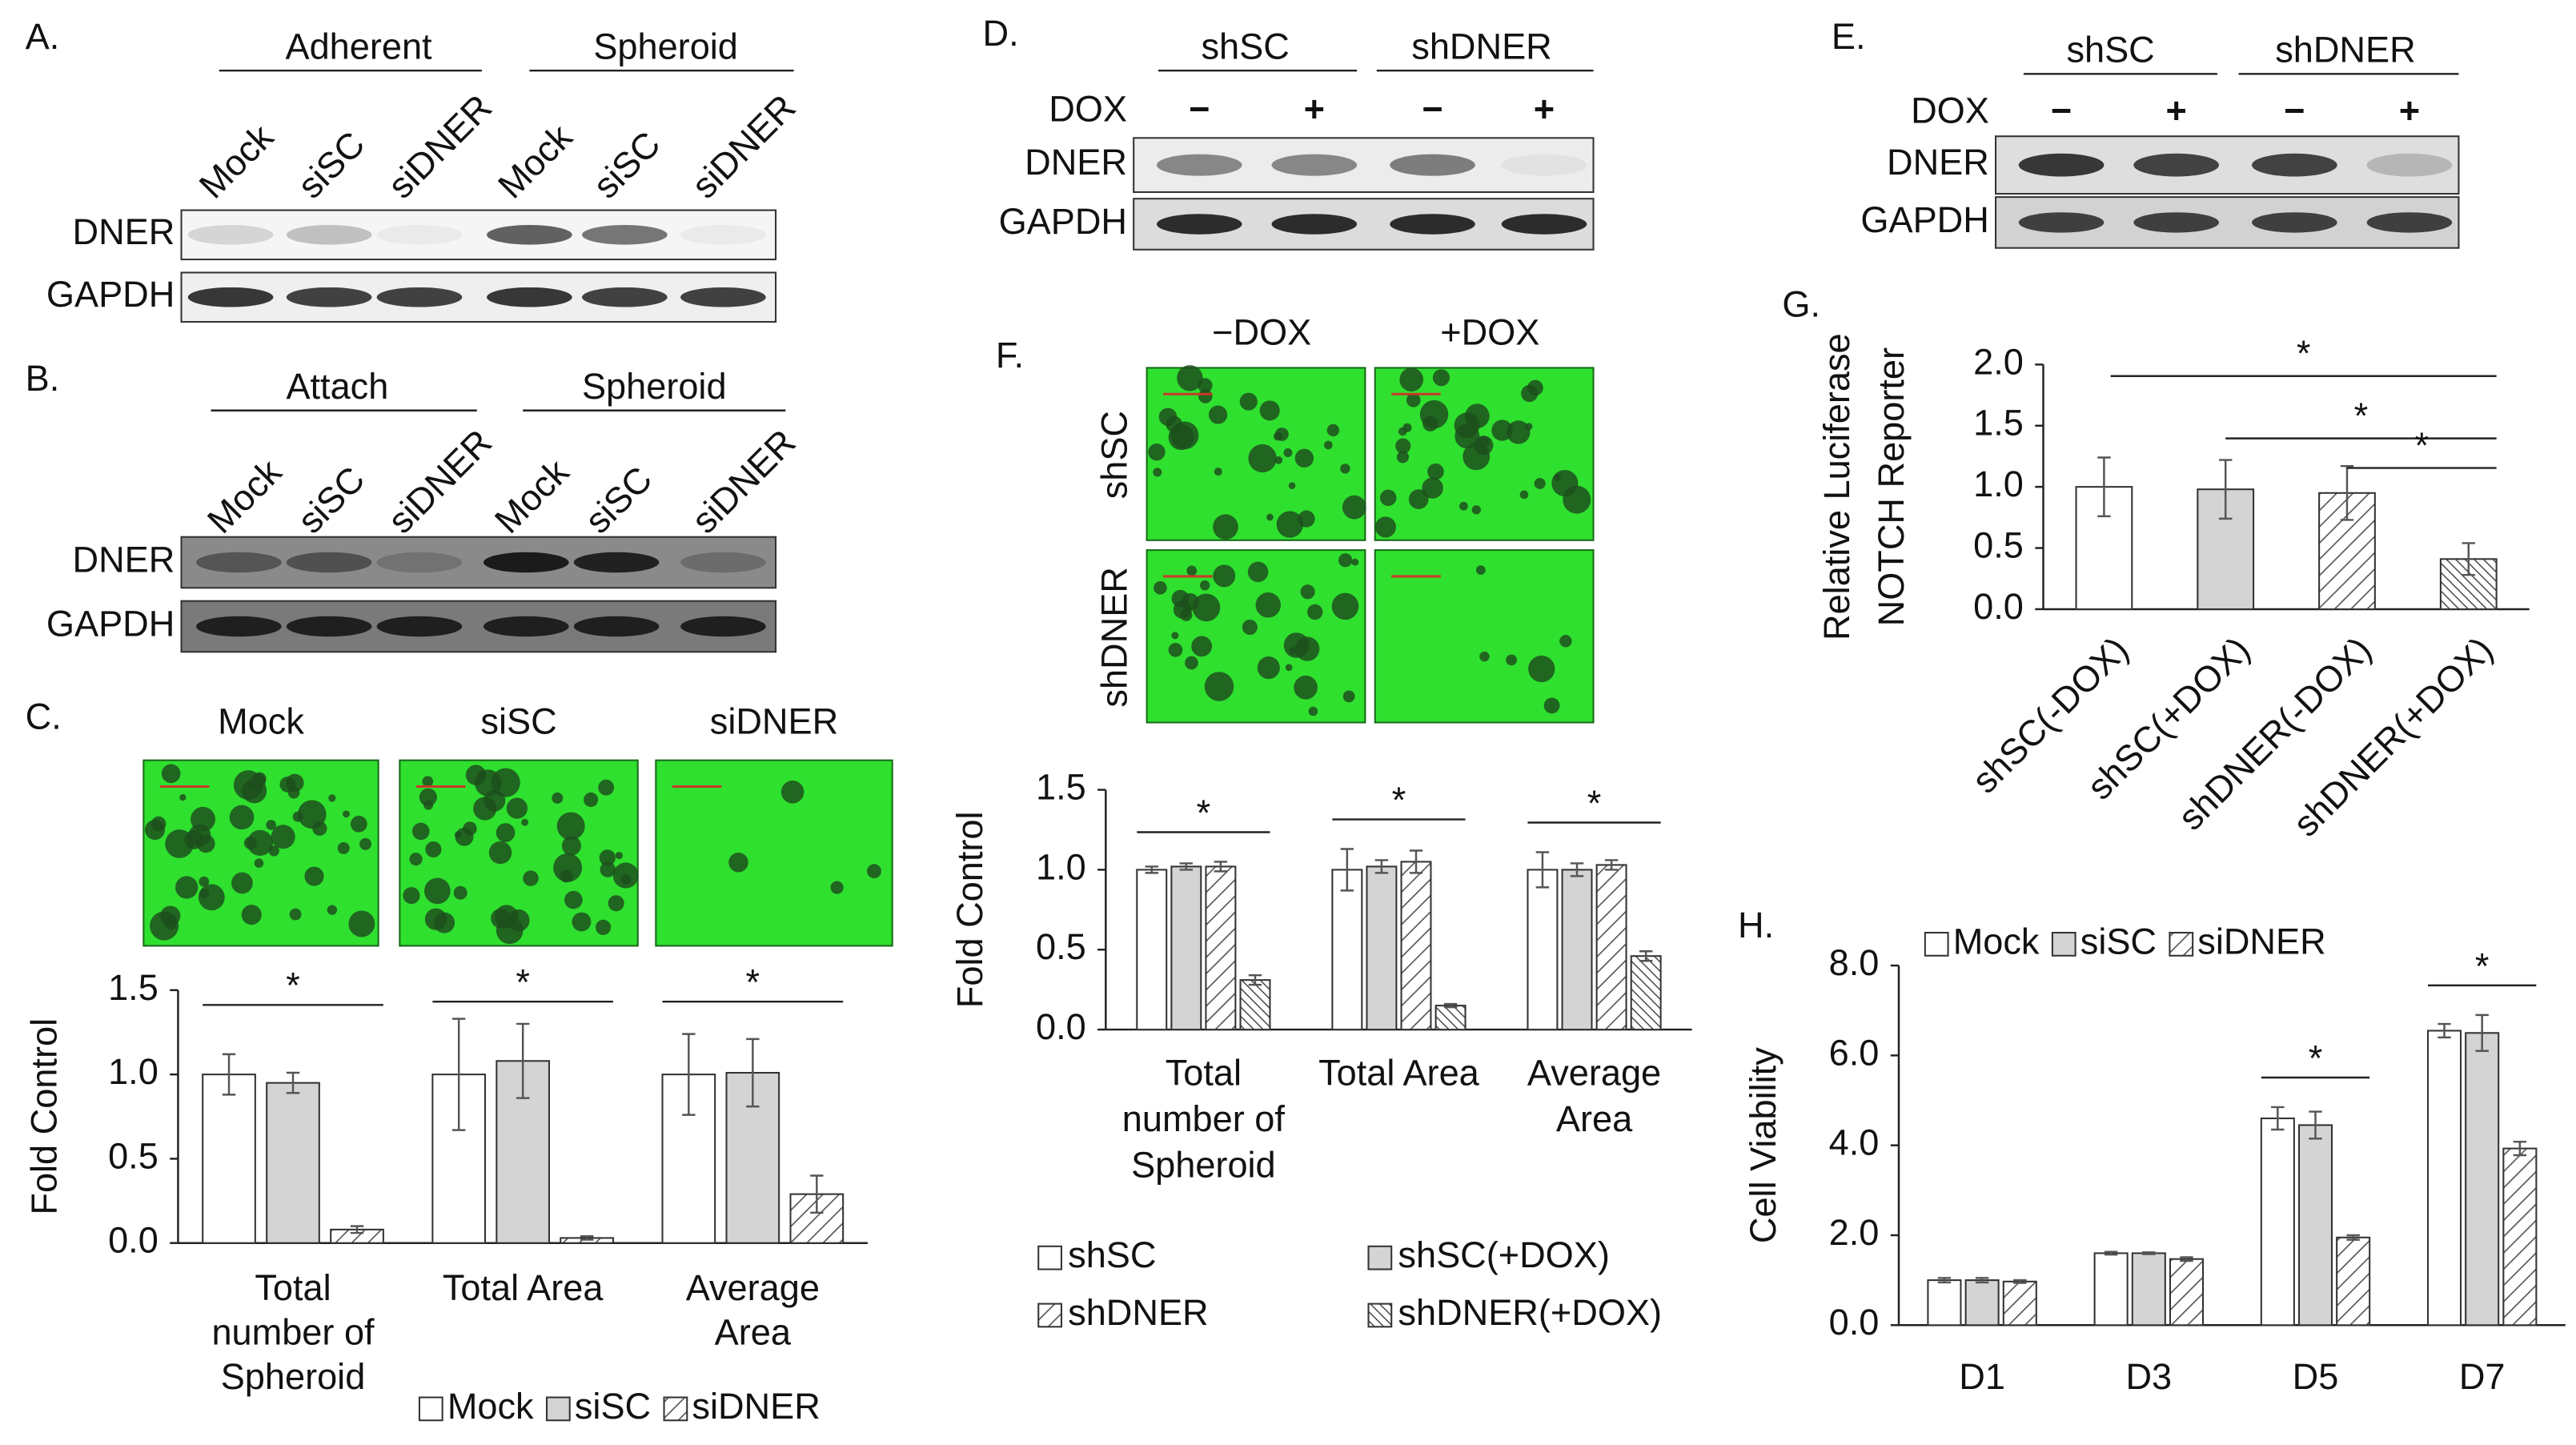 This screenshot has height=1445, width=2576. I want to click on legend-swatch, so click(675, 1409).